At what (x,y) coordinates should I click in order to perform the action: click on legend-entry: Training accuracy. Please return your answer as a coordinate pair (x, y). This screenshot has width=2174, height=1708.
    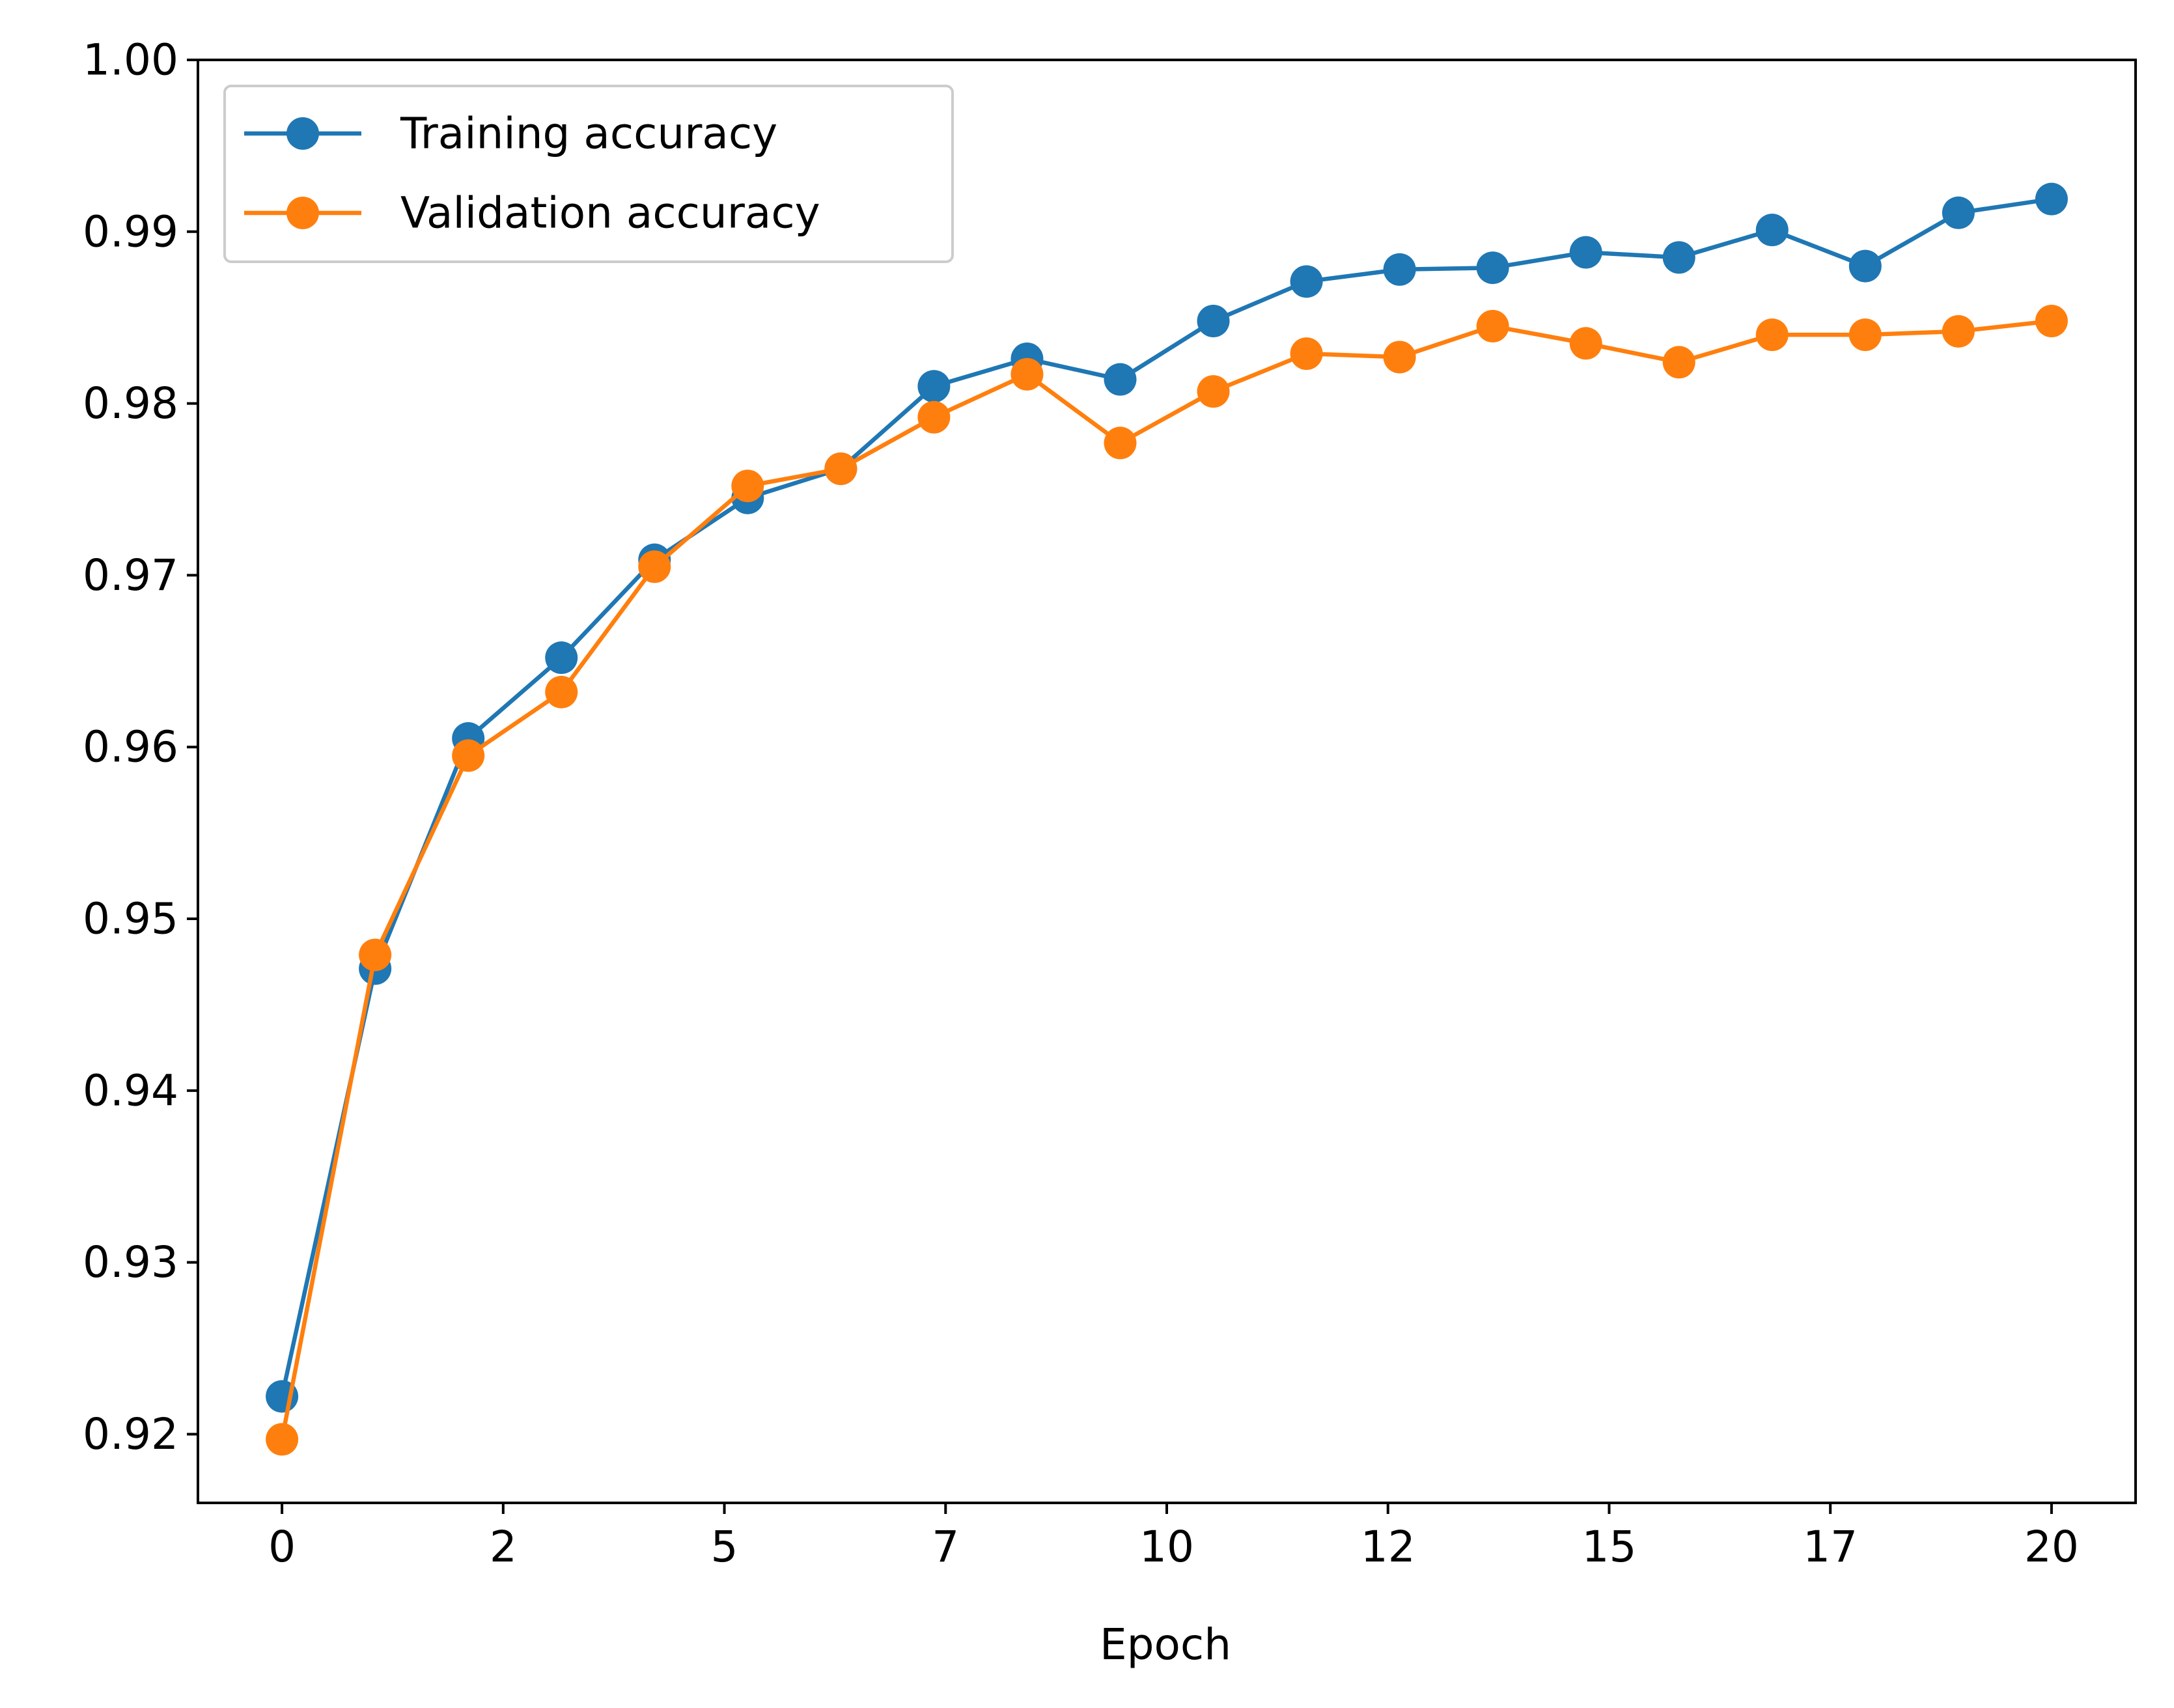
    Looking at the image, I should click on (510, 134).